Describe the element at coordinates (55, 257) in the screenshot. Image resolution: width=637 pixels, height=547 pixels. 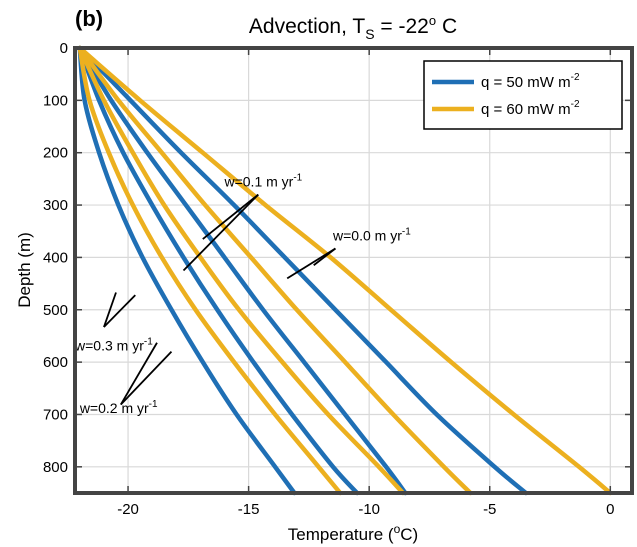
I see `y-tick-label: 400` at that location.